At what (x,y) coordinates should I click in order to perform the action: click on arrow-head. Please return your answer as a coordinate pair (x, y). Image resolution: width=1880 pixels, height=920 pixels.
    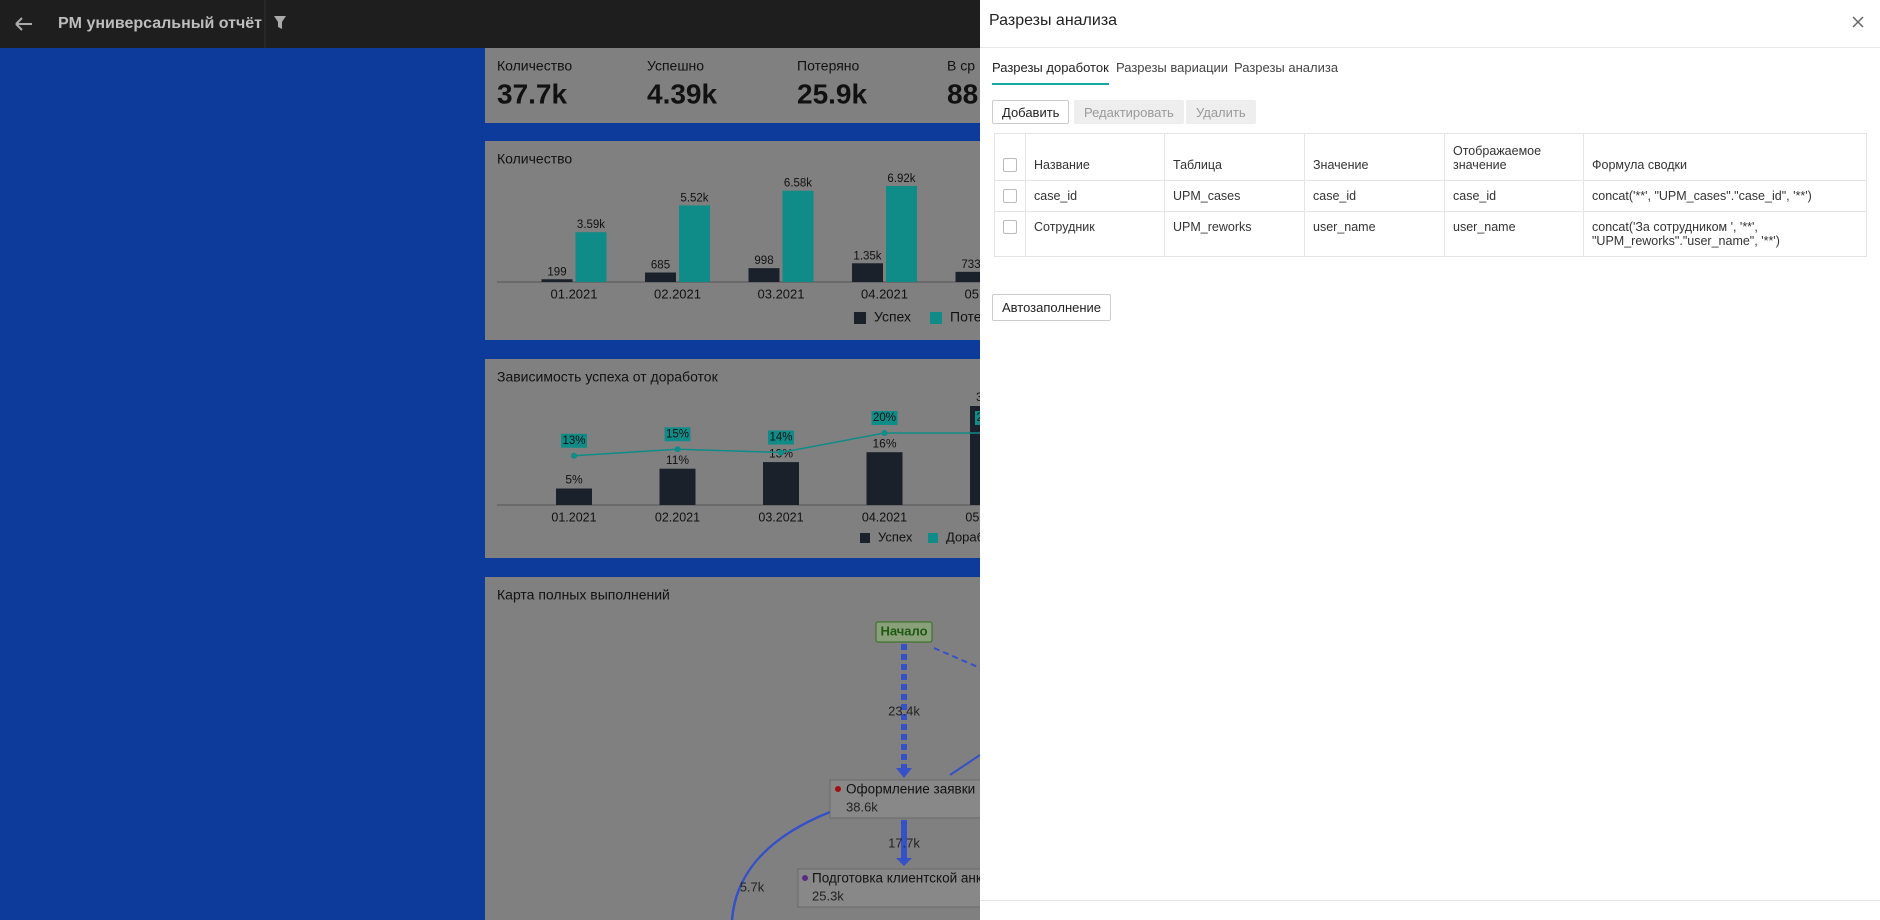
    Looking at the image, I should click on (904, 862).